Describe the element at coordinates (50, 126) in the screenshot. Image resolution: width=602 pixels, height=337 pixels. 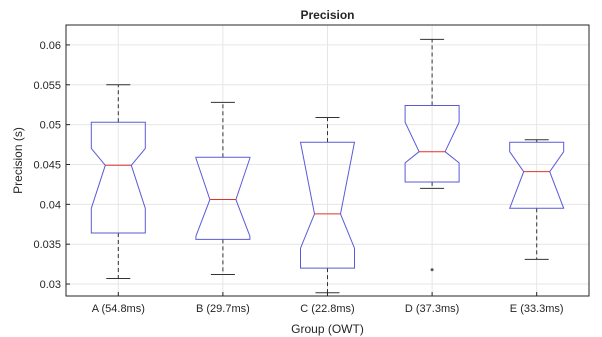
I see `y-tick-label: 0.05` at that location.